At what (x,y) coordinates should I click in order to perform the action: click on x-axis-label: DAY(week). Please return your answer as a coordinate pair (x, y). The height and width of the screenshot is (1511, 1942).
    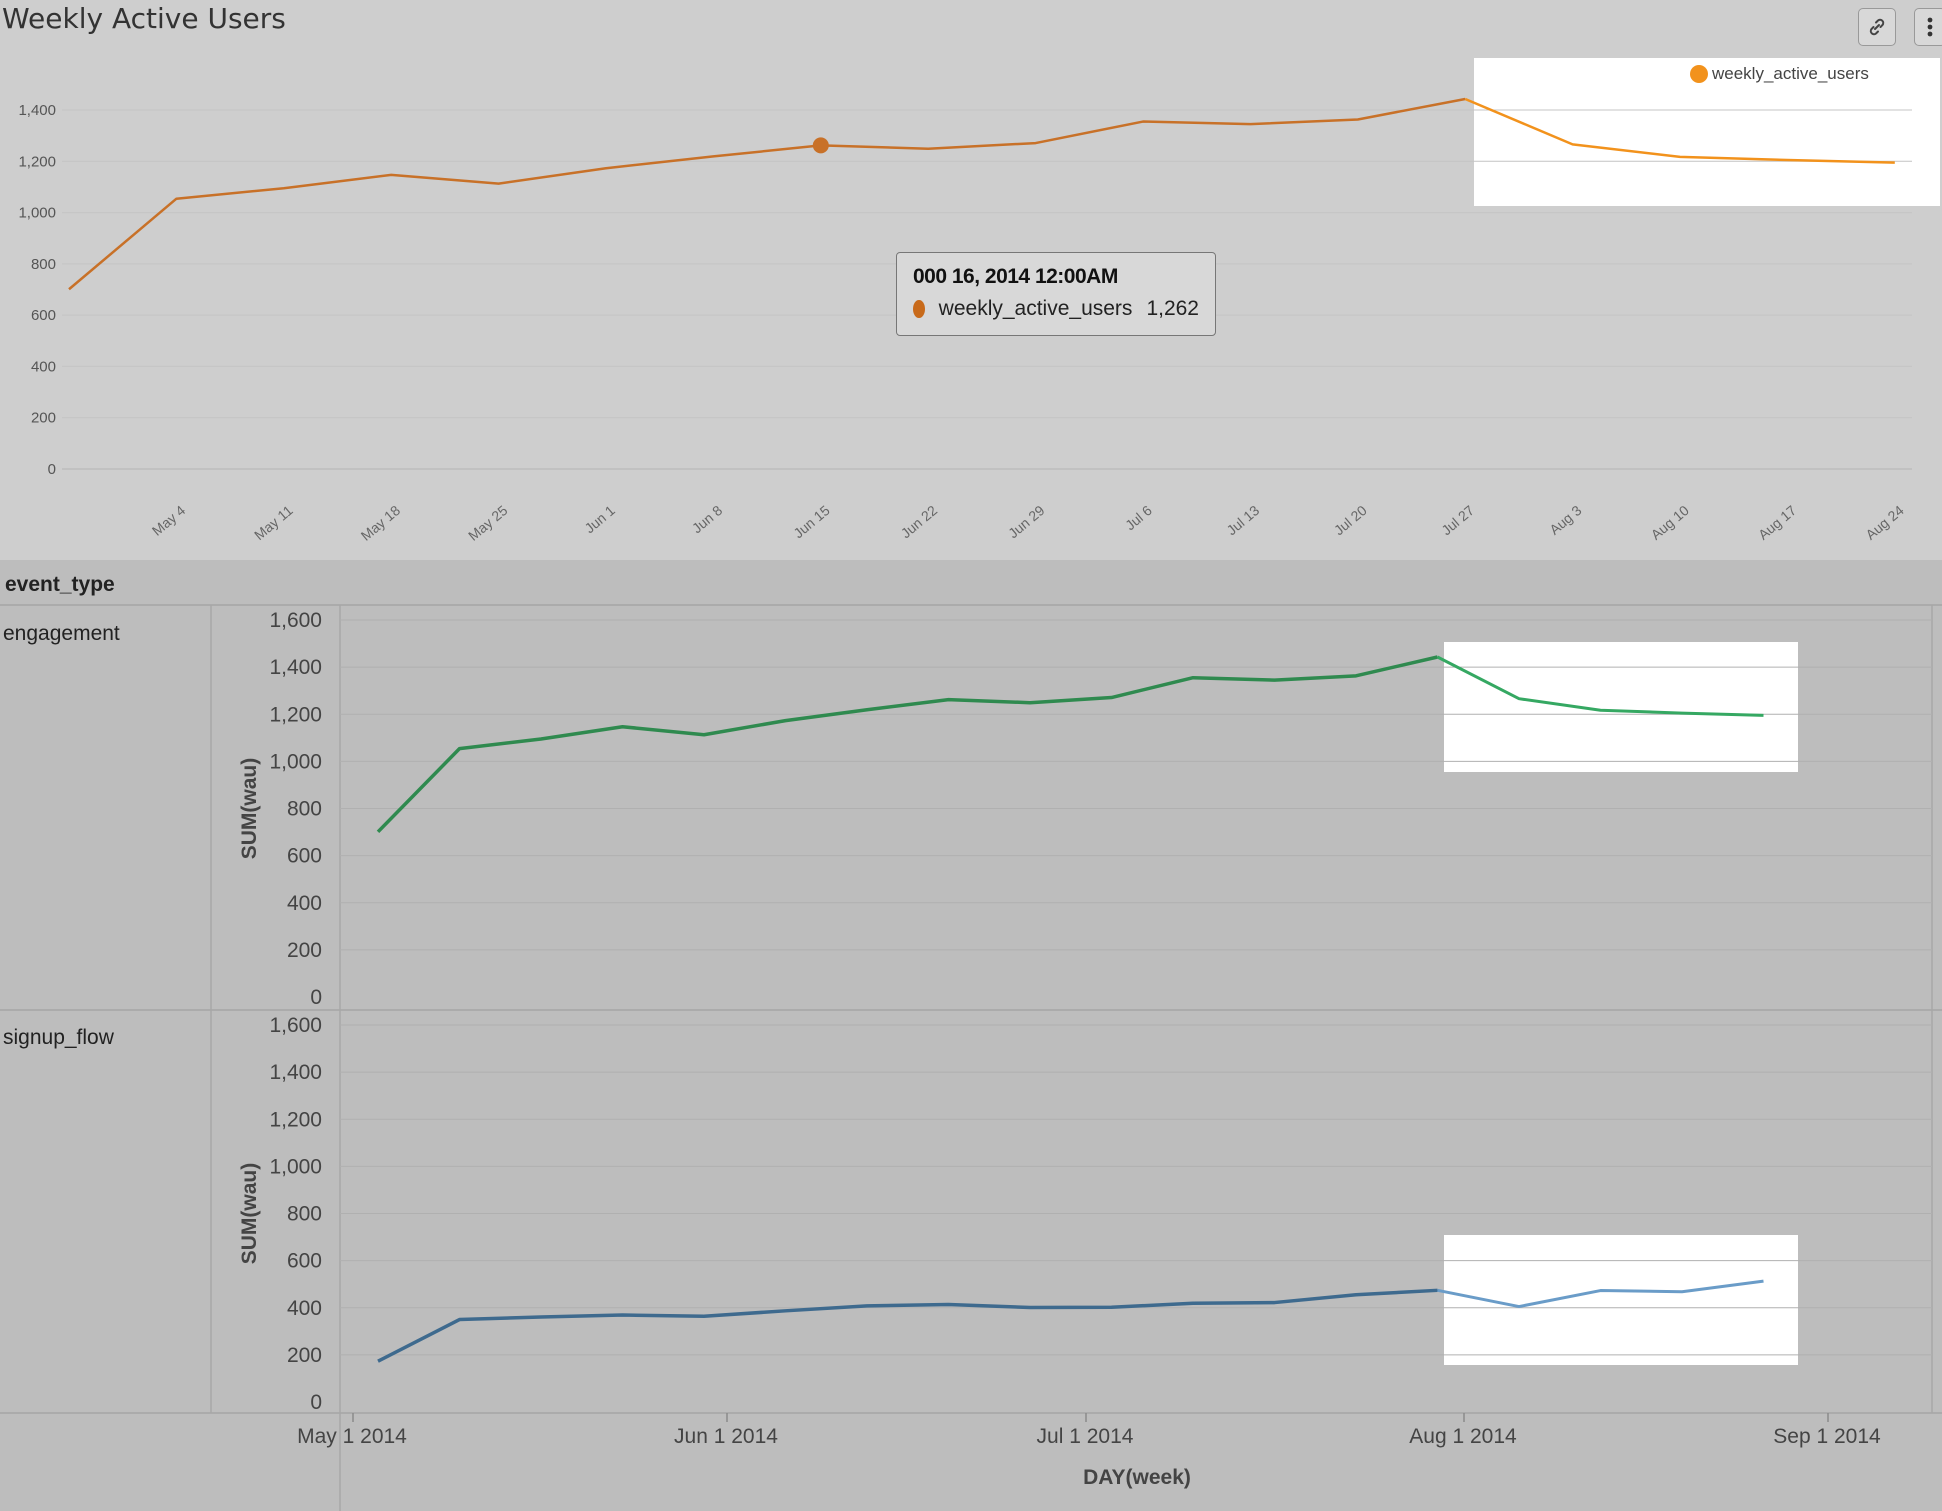
    Looking at the image, I should click on (1137, 1477).